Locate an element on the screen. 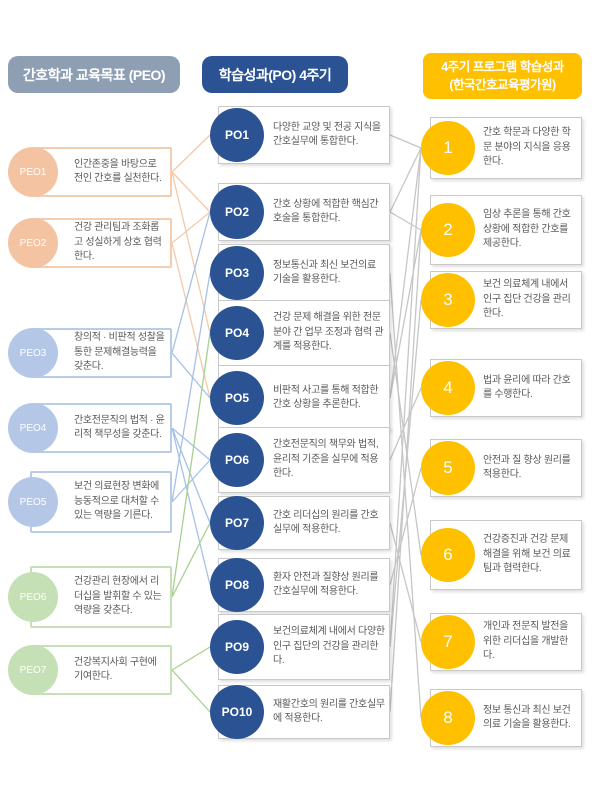 The image size is (600, 800). peo5-circle: PEO5 is located at coordinates (33, 502).